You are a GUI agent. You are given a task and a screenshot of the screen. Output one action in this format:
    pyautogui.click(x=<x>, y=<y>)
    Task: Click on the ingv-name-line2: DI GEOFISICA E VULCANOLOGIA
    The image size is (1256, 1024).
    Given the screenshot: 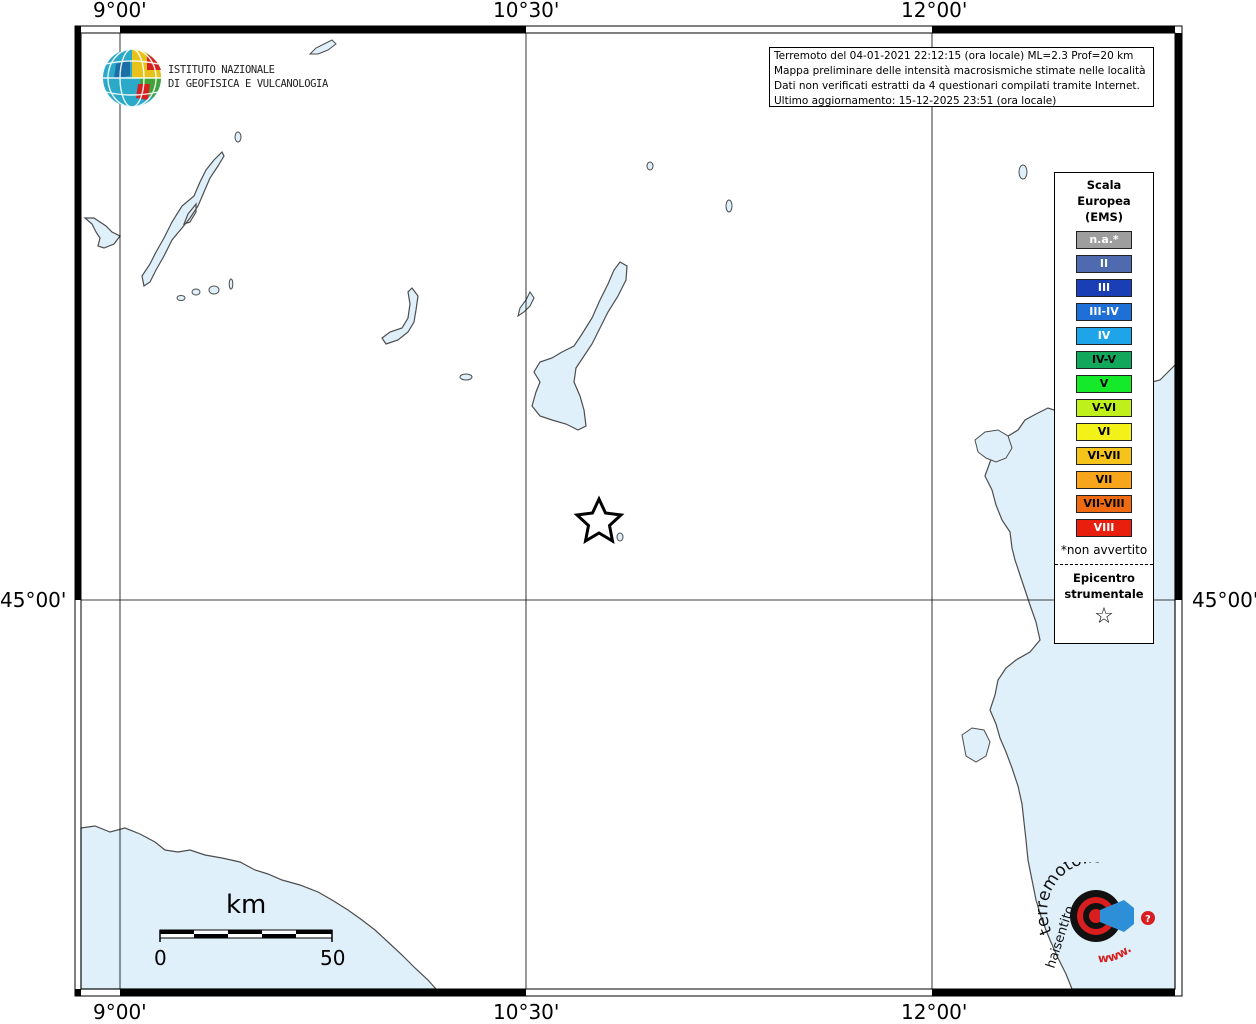 What is the action you would take?
    pyautogui.click(x=248, y=84)
    